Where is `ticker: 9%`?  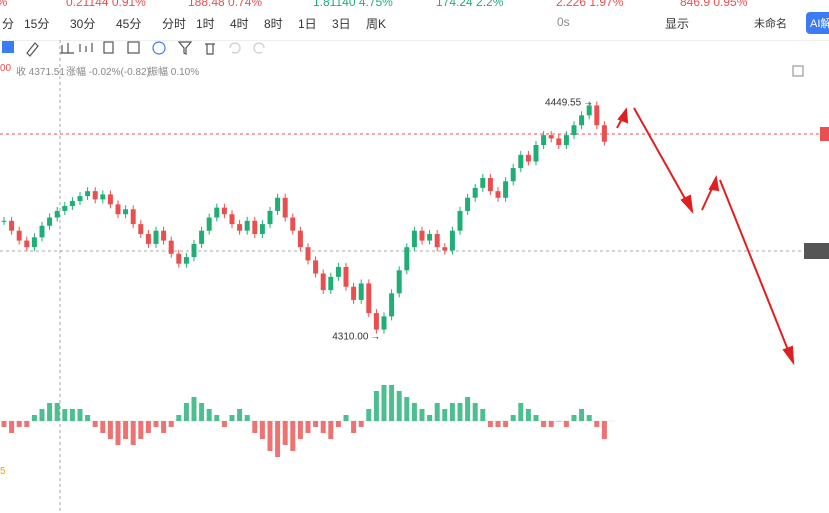 ticker: 9% is located at coordinates (3, 4).